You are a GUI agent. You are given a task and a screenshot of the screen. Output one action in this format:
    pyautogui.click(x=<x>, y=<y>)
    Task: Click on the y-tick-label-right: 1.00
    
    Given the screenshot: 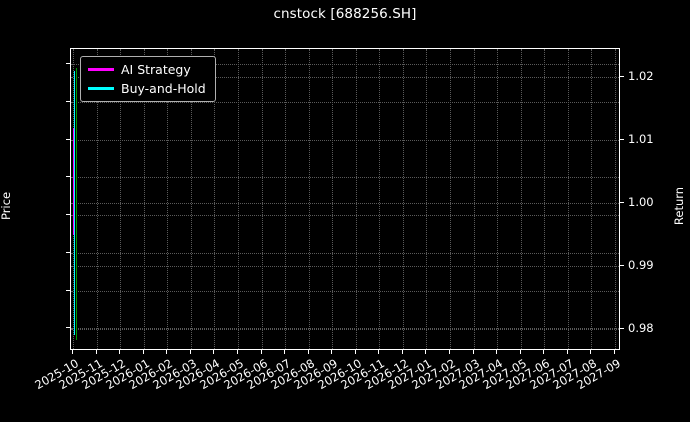 What is the action you would take?
    pyautogui.click(x=641, y=202)
    